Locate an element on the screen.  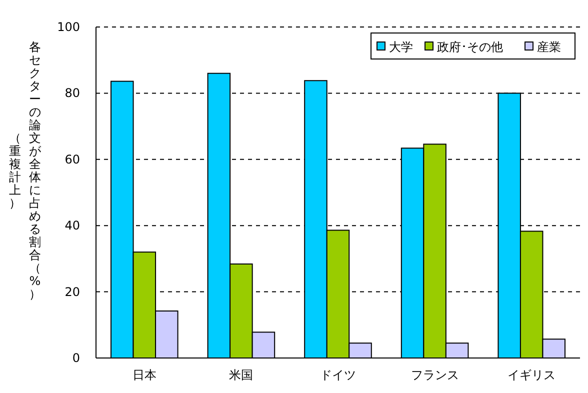
y-tick-label: 100 is located at coordinates (68, 27).